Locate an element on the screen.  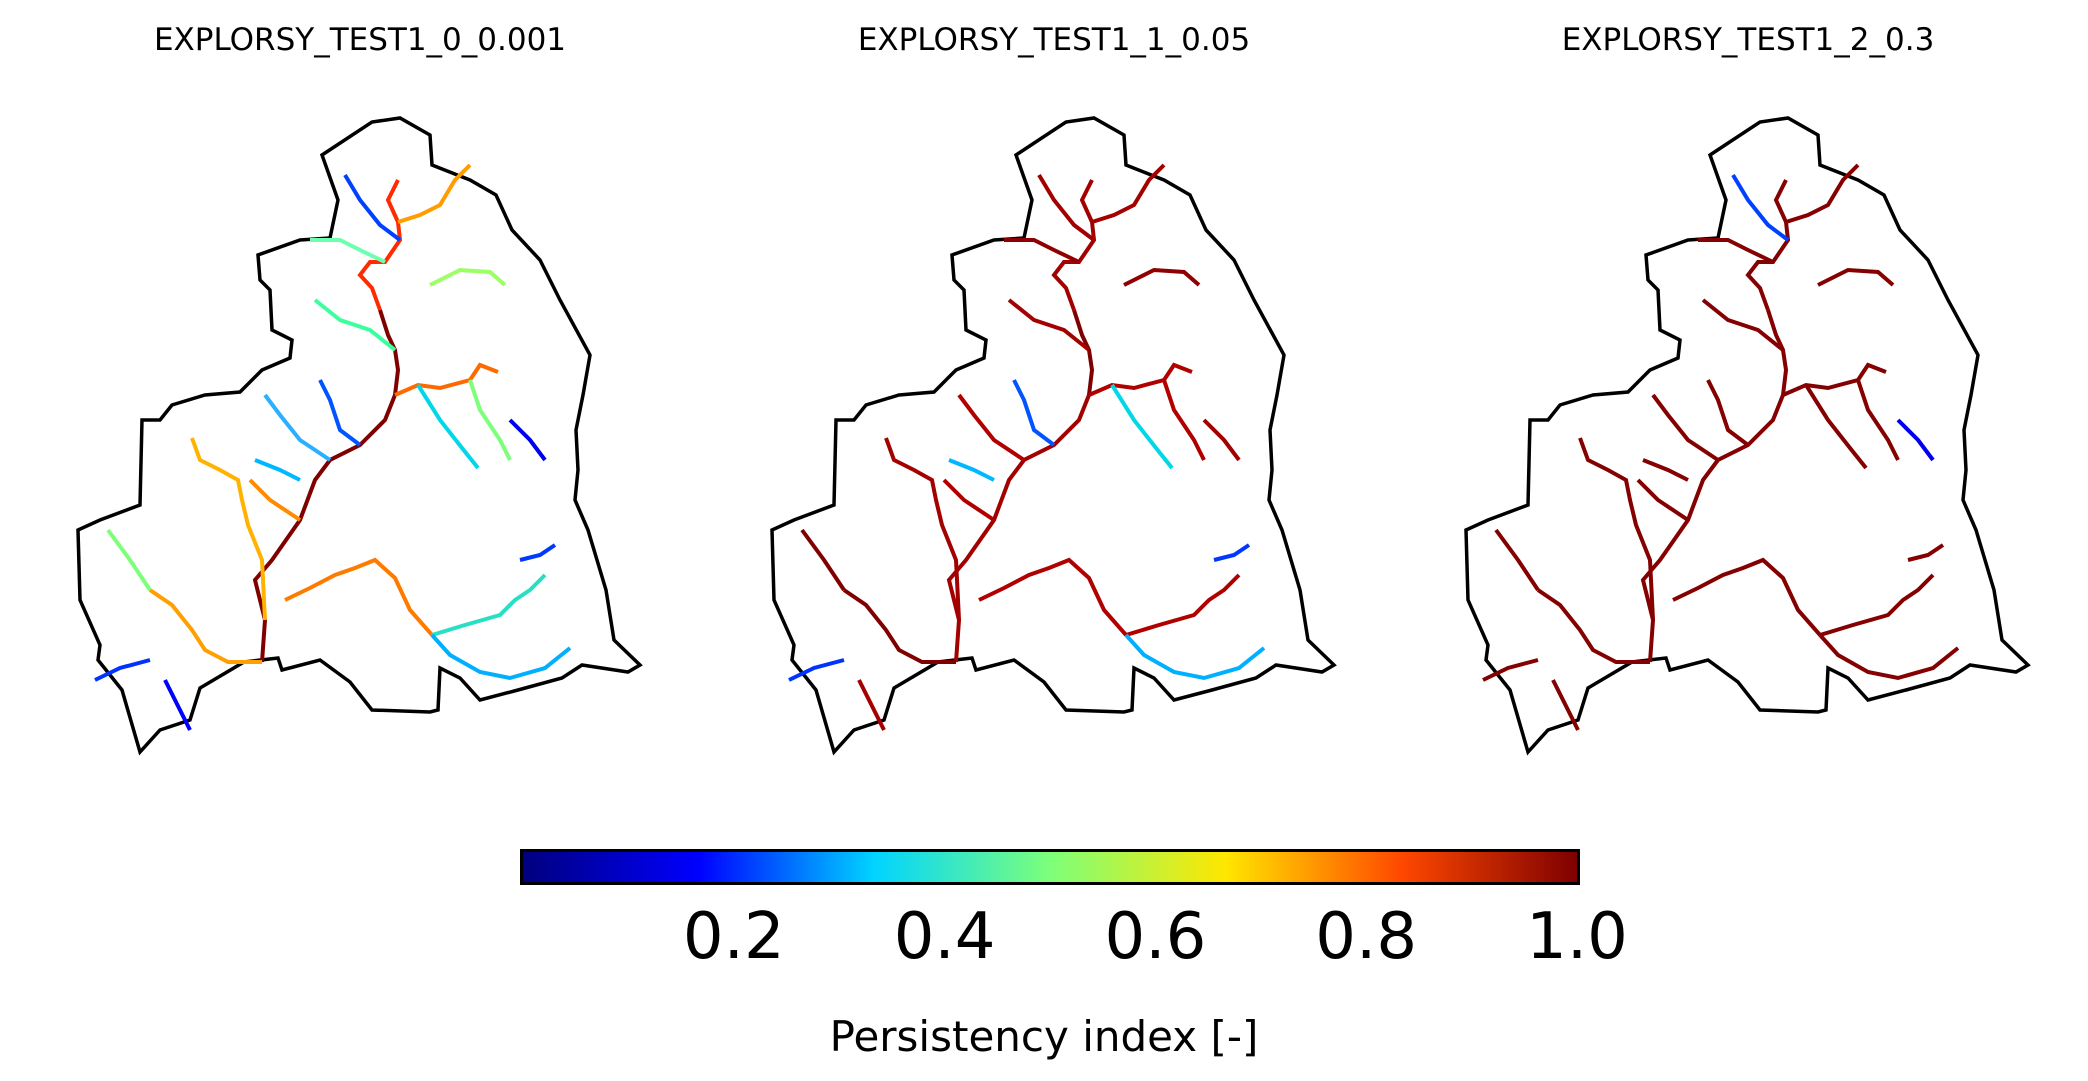
colorbar-tick-label: 0.4 is located at coordinates (945, 937).